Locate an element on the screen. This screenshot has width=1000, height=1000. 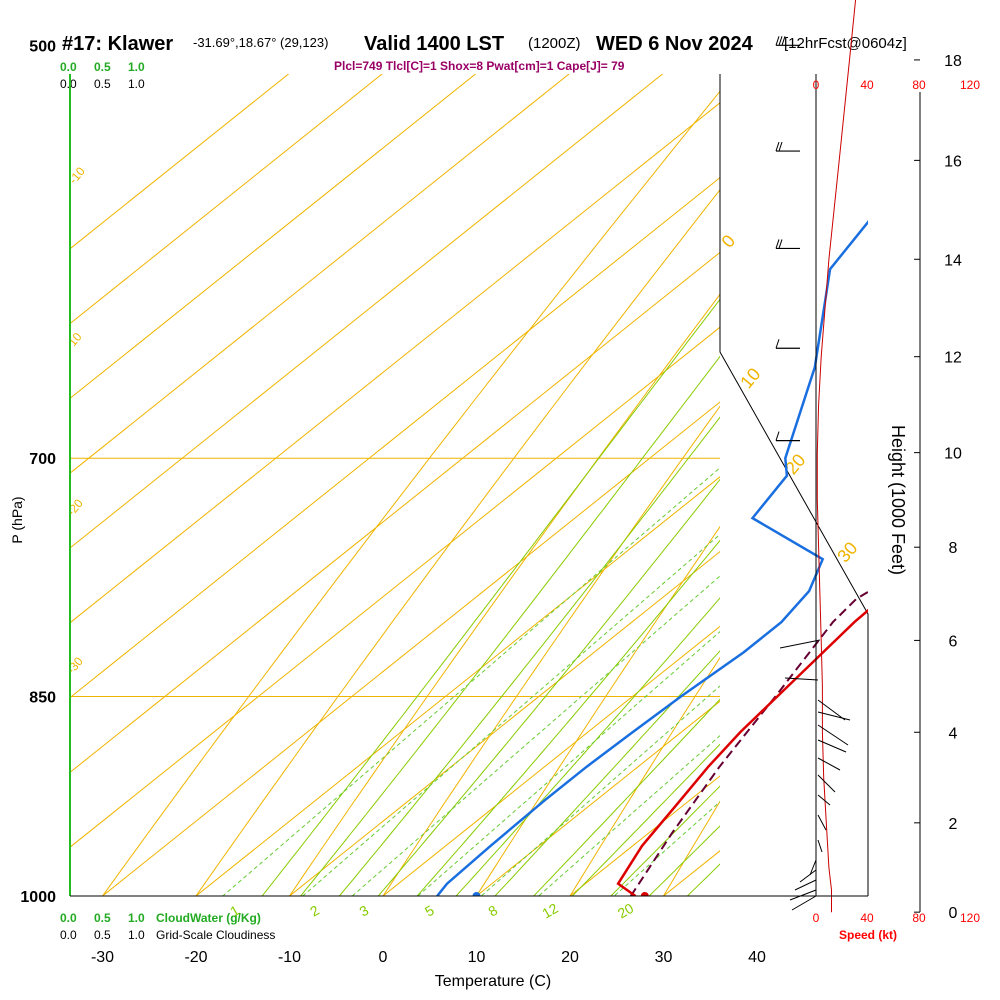
valid-date: WED 6 Nov 2024 is located at coordinates (675, 44).